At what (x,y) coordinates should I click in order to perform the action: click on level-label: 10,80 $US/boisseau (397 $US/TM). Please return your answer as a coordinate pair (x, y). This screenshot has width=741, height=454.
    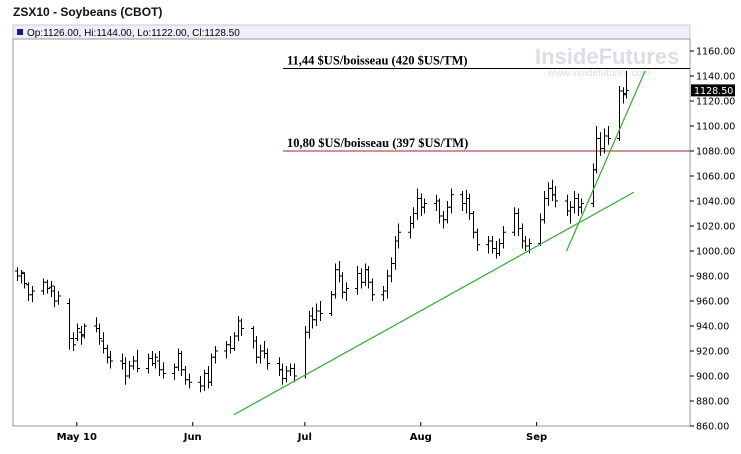
    Looking at the image, I should click on (377, 143).